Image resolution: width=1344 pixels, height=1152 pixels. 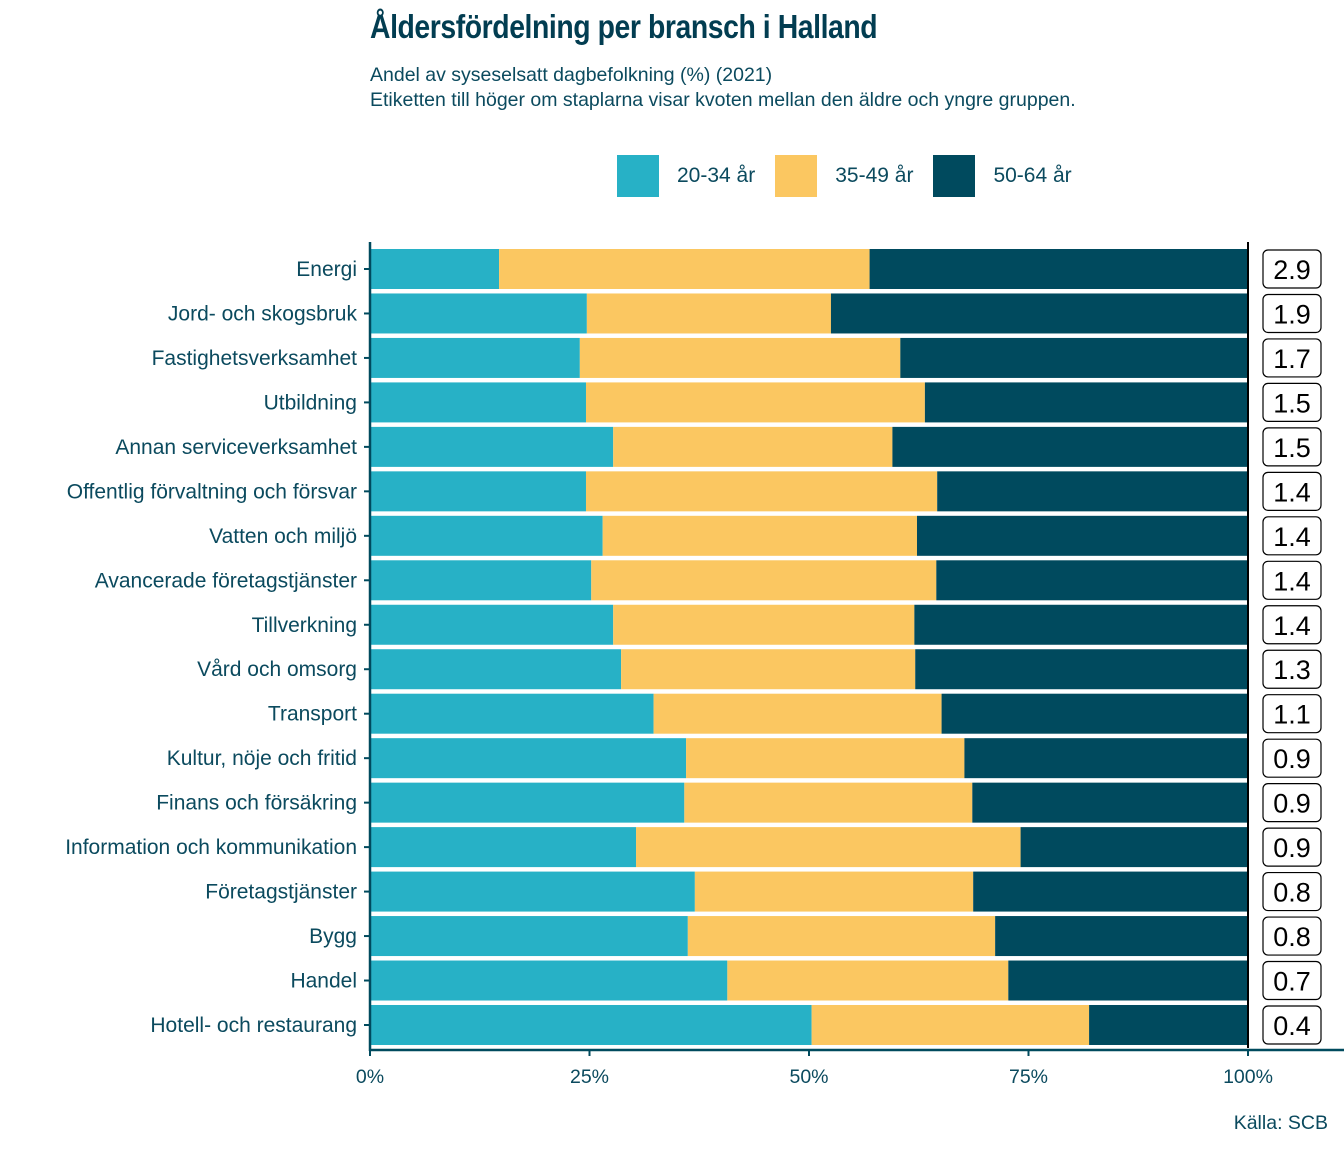 I want to click on x-tick-label: 0%, so click(x=370, y=1077).